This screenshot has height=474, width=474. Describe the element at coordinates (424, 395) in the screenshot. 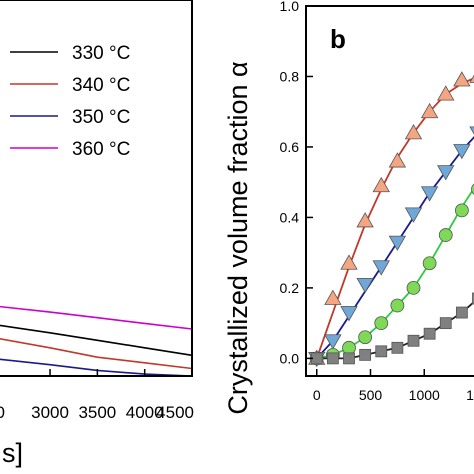

I see `right-x-tick-label: 1000` at that location.